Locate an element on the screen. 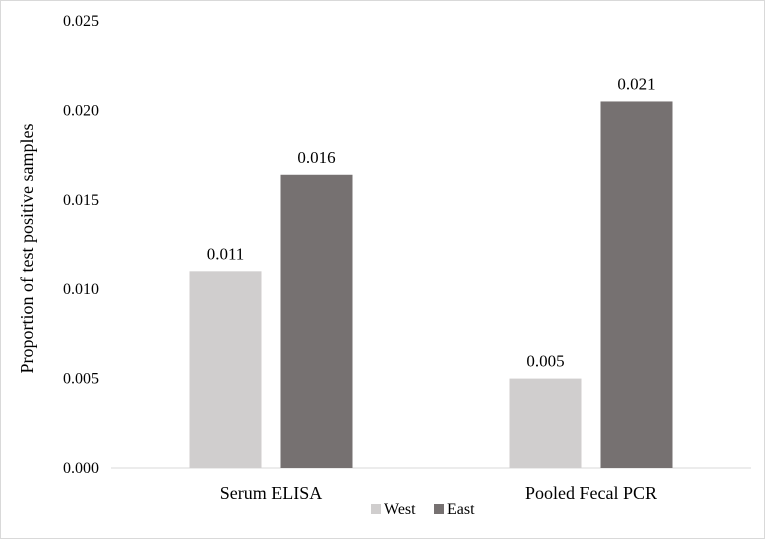 The width and height of the screenshot is (765, 545). data-label: 0.005 is located at coordinates (545, 361).